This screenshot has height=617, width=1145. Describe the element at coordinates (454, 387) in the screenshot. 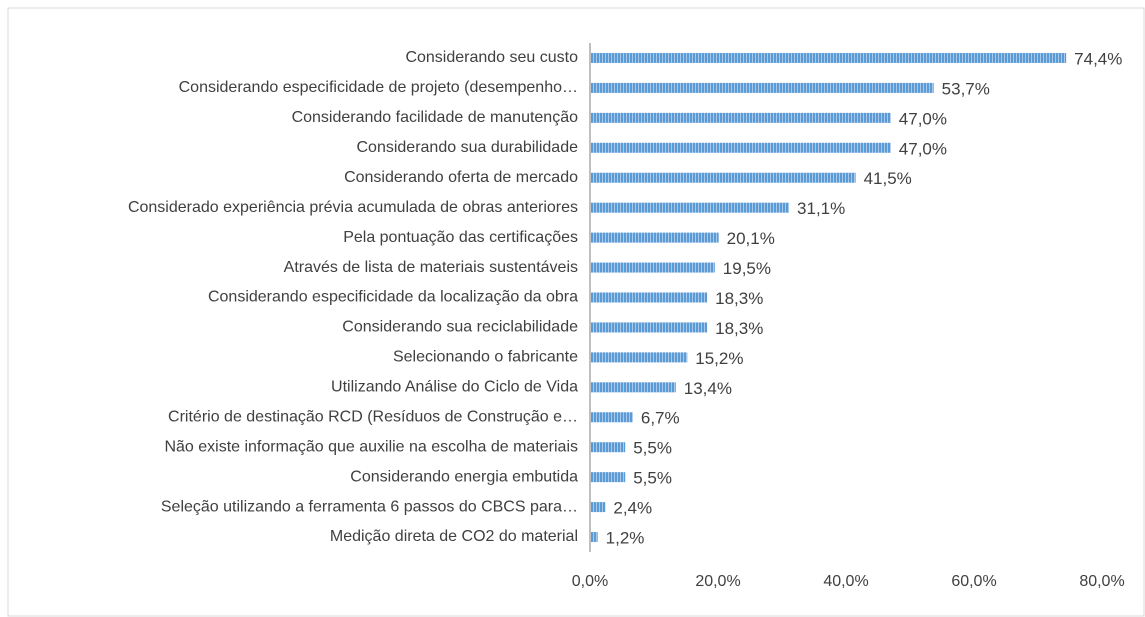

I see `category-label: Utilizando Análise do Ciclo de Vida` at that location.